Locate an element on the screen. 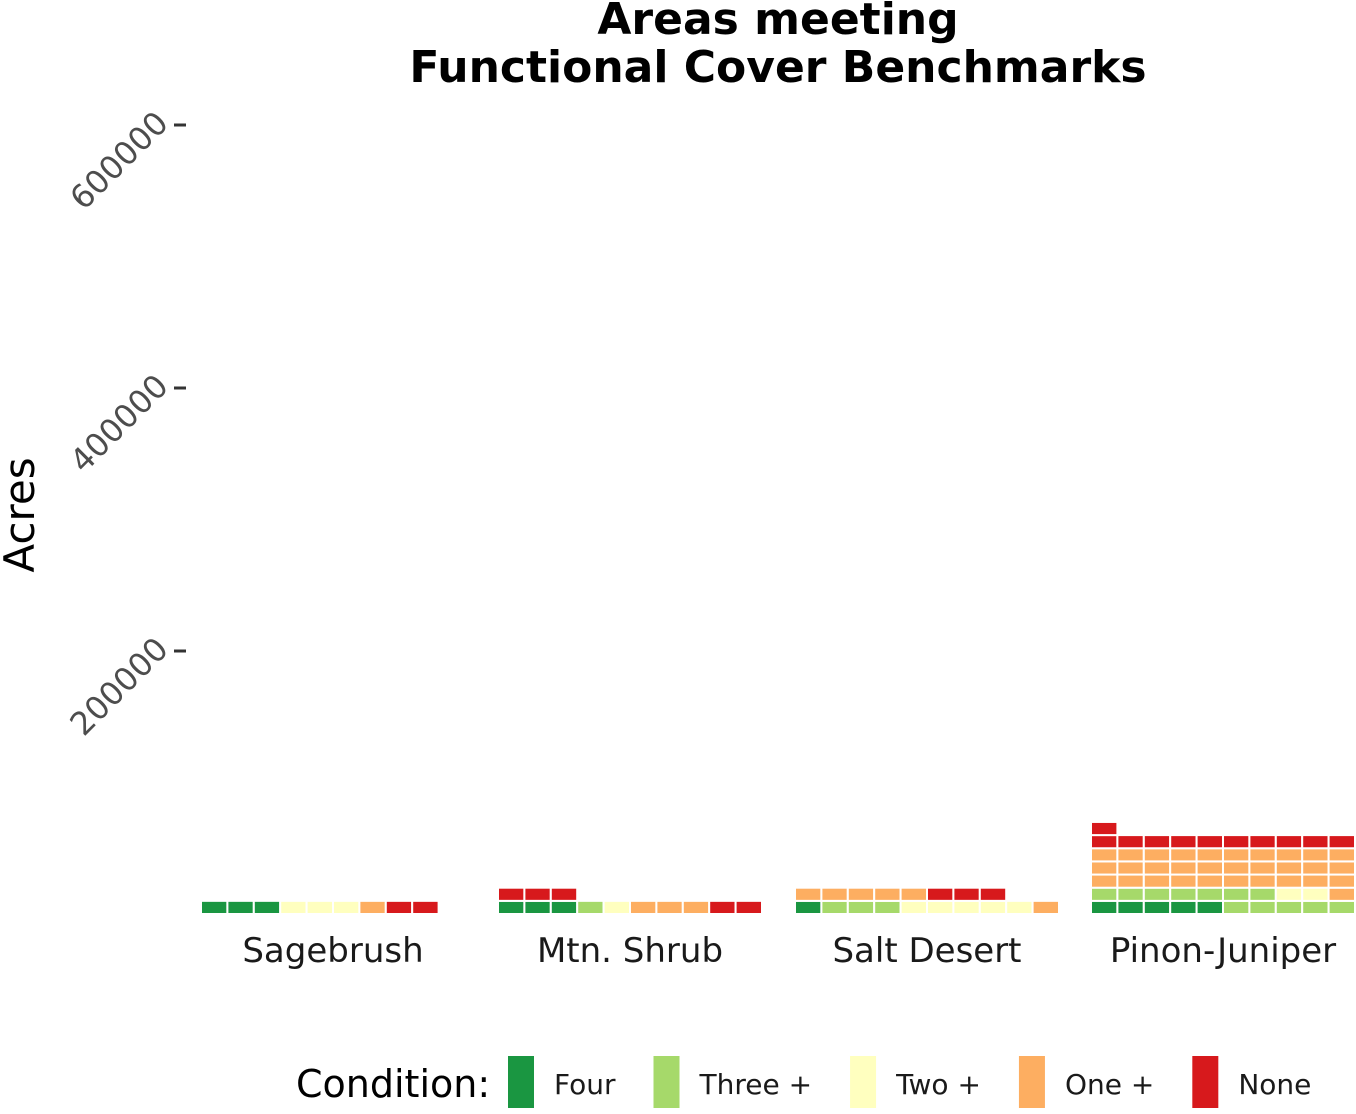 Image resolution: width=1356 pixels, height=1114 pixels. x-tick-label-sagebrush: Sagebrush is located at coordinates (332, 951).